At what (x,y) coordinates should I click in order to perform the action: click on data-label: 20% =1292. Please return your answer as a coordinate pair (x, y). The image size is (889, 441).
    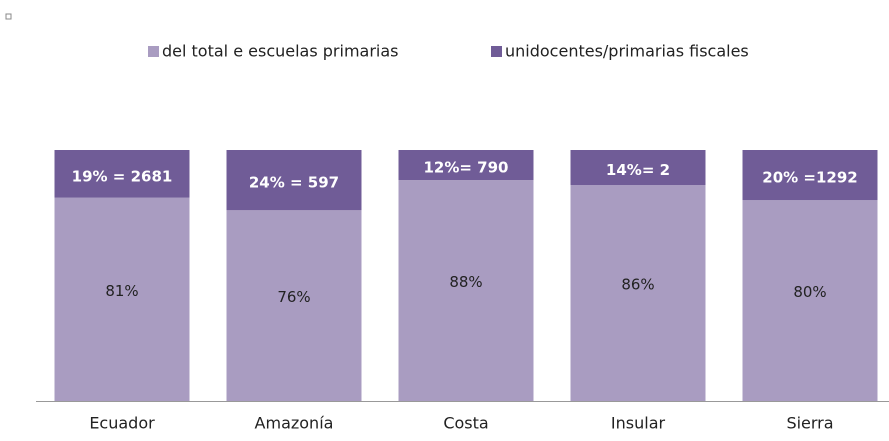
    Looking at the image, I should click on (809, 178).